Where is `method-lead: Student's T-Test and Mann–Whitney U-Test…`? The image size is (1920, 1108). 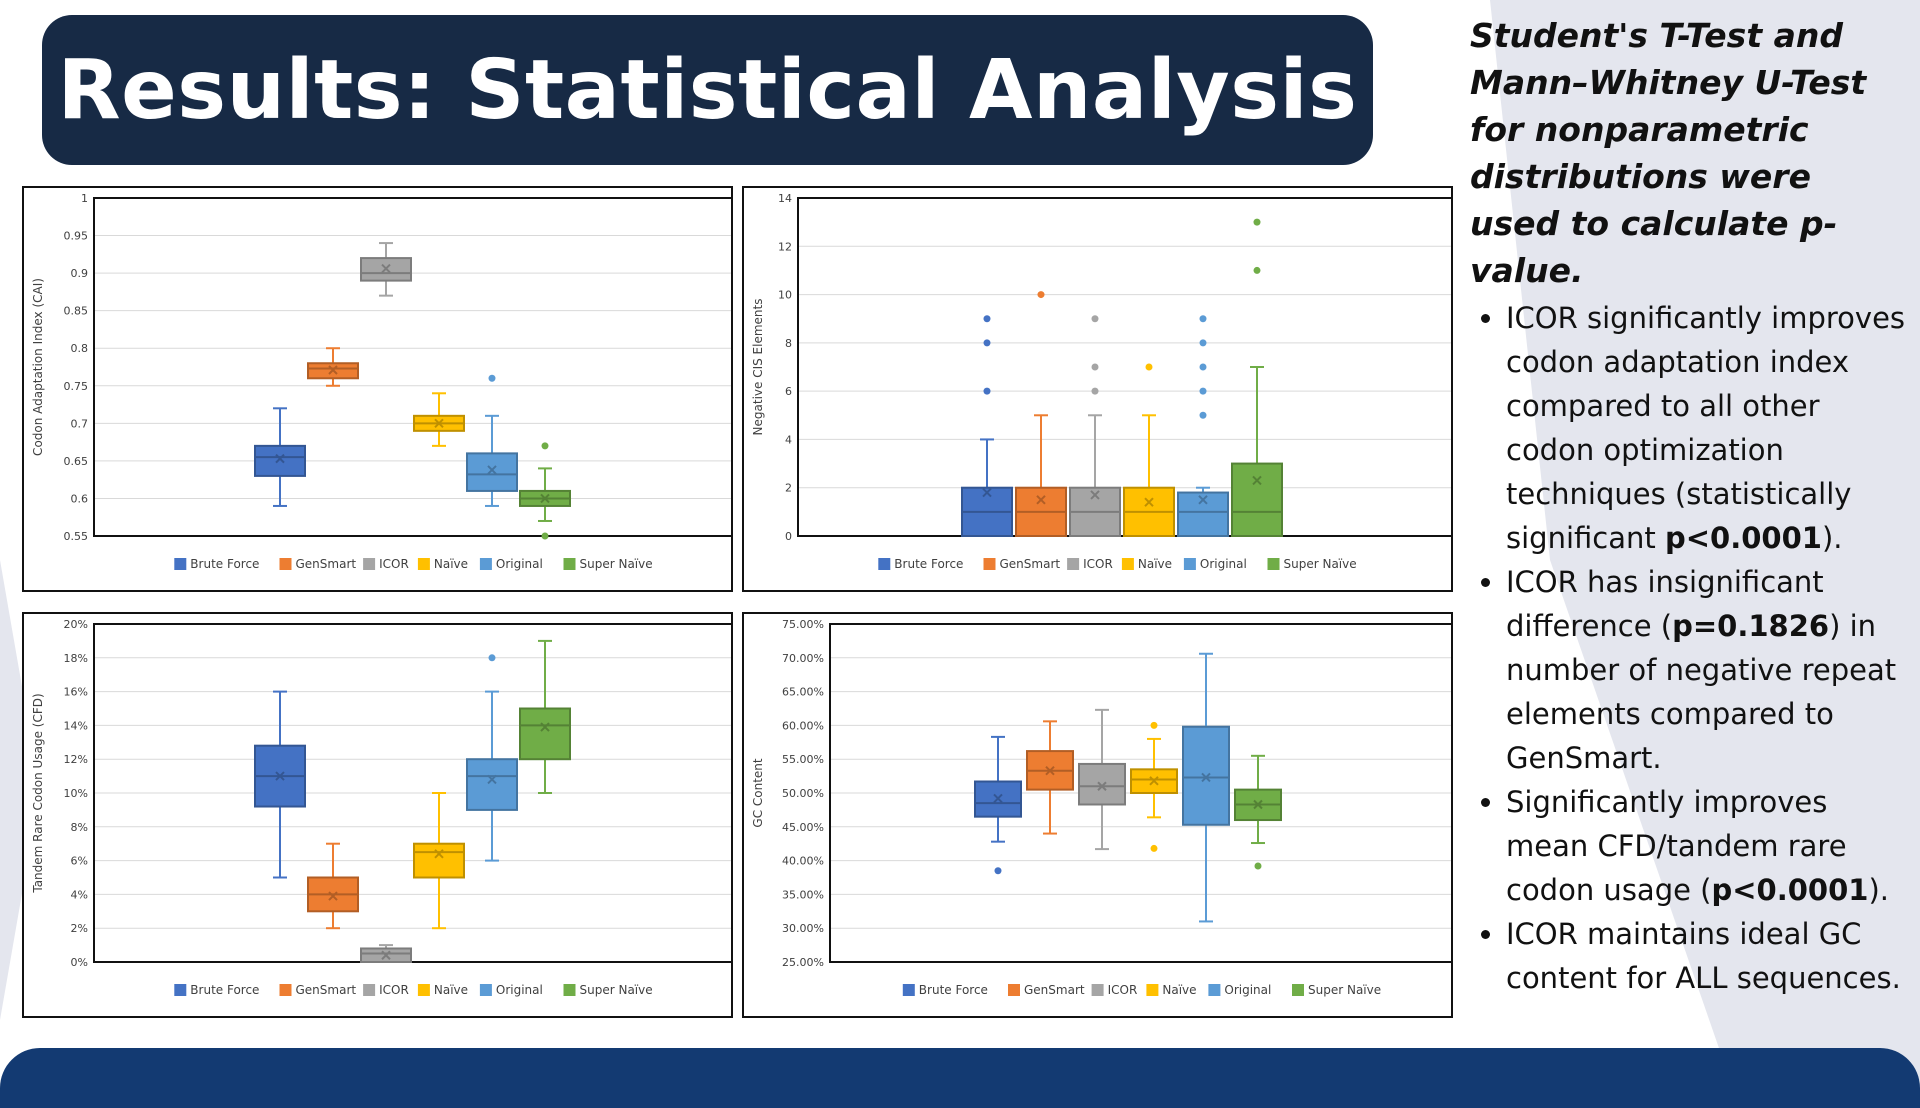
method-lead: Student's T-Test and Mann–Whitney U-Test… is located at coordinates (1668, 153).